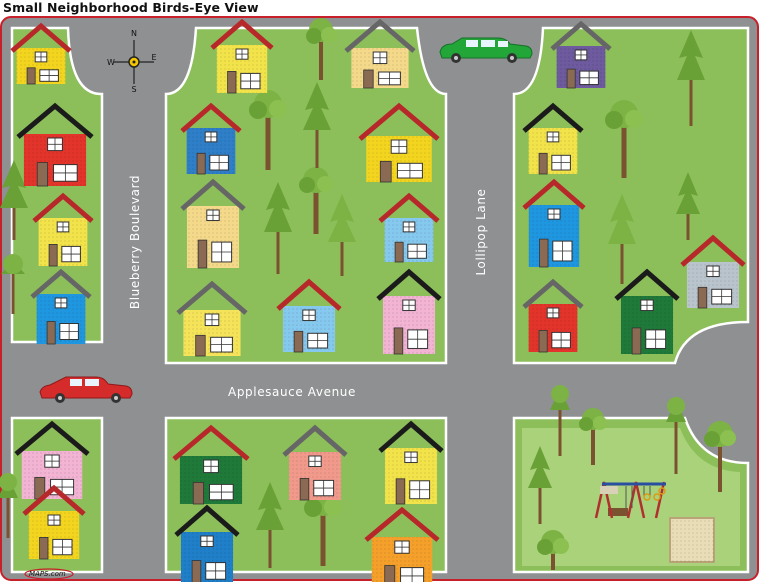 This screenshot has width=760, height=582. What do you see at coordinates (486, 50) in the screenshot?
I see `green-car-icon` at bounding box center [486, 50].